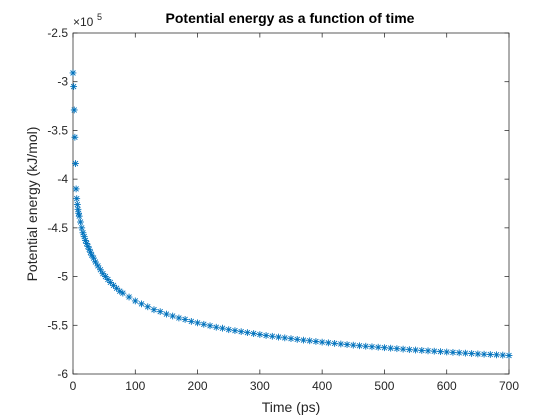 This screenshot has height=420, width=560. Describe the element at coordinates (32, 204) in the screenshot. I see `y-axis-label: Potential energy (kJ/mol)` at that location.